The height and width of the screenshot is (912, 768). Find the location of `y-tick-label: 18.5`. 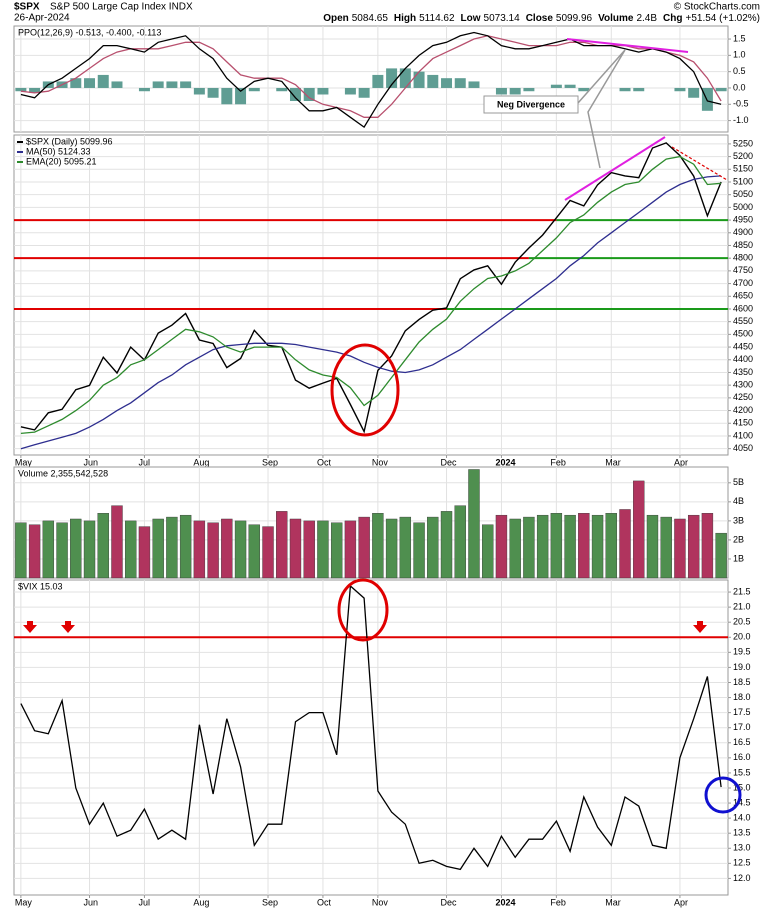

y-tick-label: 18.5 is located at coordinates (742, 682).